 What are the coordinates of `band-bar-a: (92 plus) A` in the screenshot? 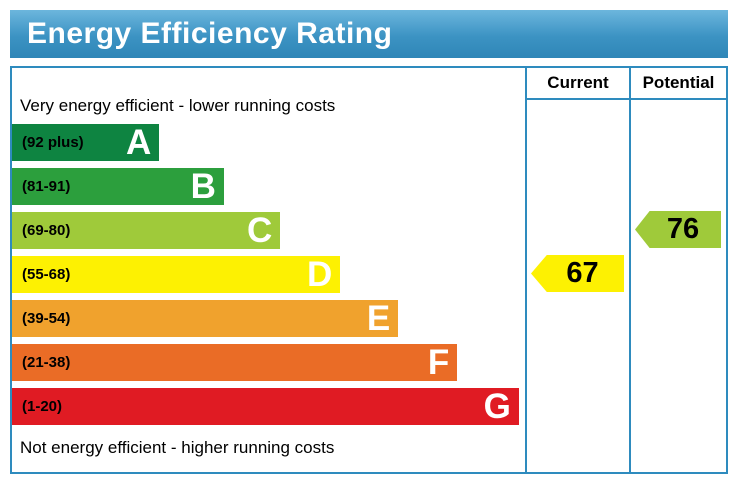 It's located at (86, 142).